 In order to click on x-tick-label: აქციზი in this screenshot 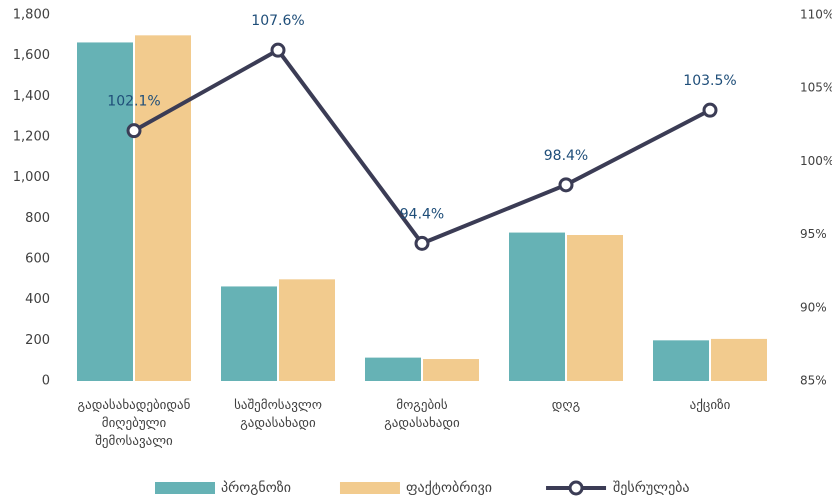, I will do `click(710, 405)`.